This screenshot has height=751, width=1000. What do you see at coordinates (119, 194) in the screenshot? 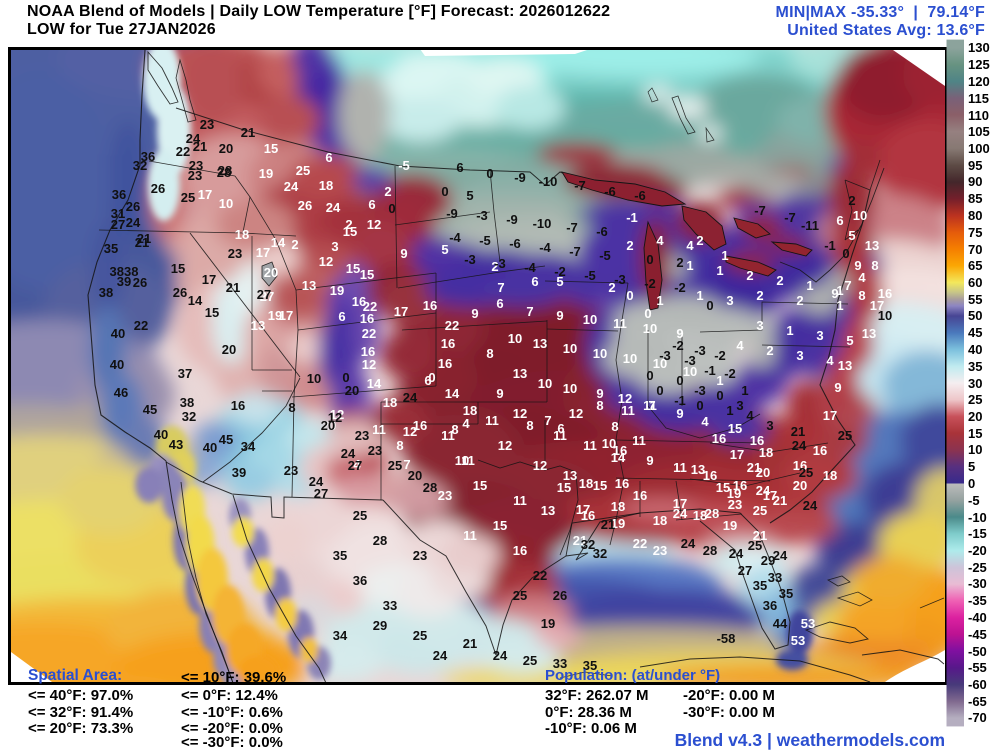
I see `svg-text: 36` at bounding box center [119, 194].